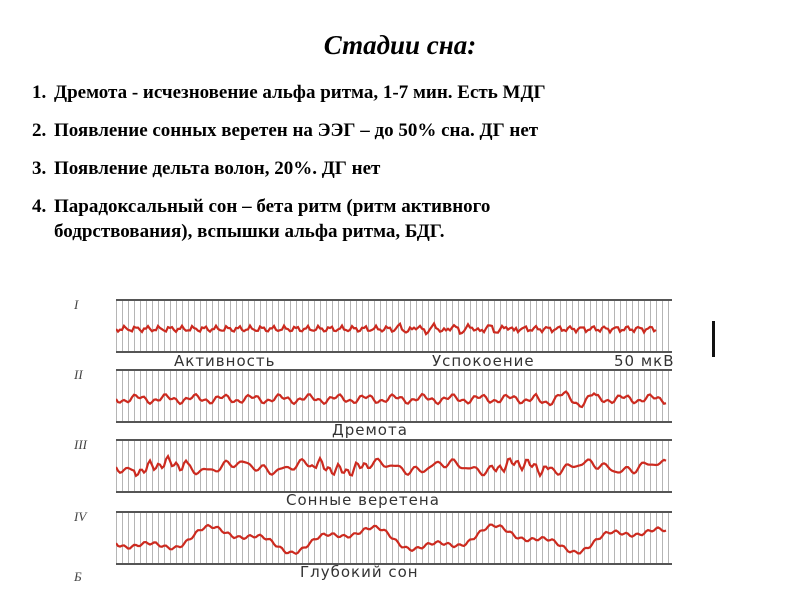 Image resolution: width=800 pixels, height=600 pixels. Describe the element at coordinates (76, 304) in the screenshot. I see `strip-label-1: I` at that location.